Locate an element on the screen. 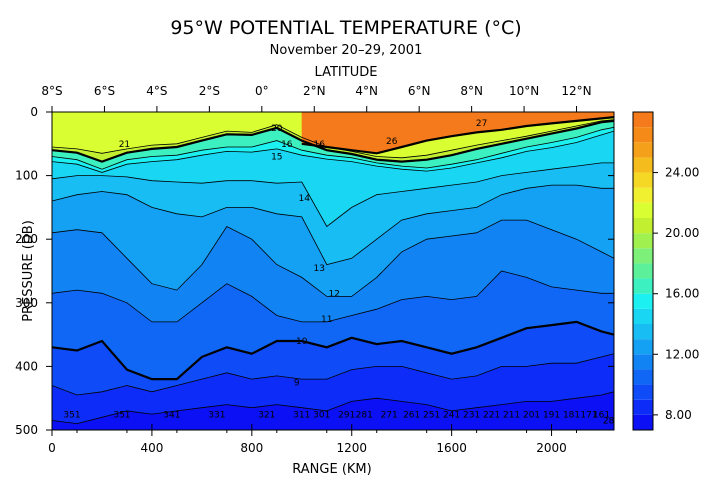 This screenshot has height=498, width=722. contour-label-32: 171 is located at coordinates (588, 415).